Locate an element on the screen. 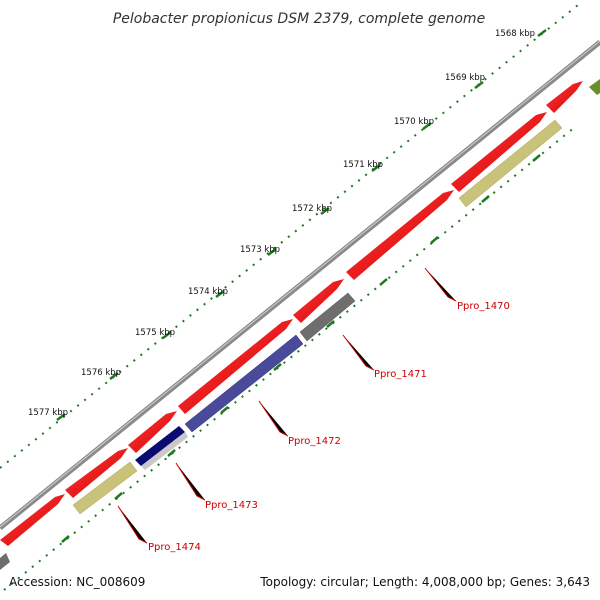 This screenshot has height=600, width=600. feature-bar-navy is located at coordinates (160, 446).